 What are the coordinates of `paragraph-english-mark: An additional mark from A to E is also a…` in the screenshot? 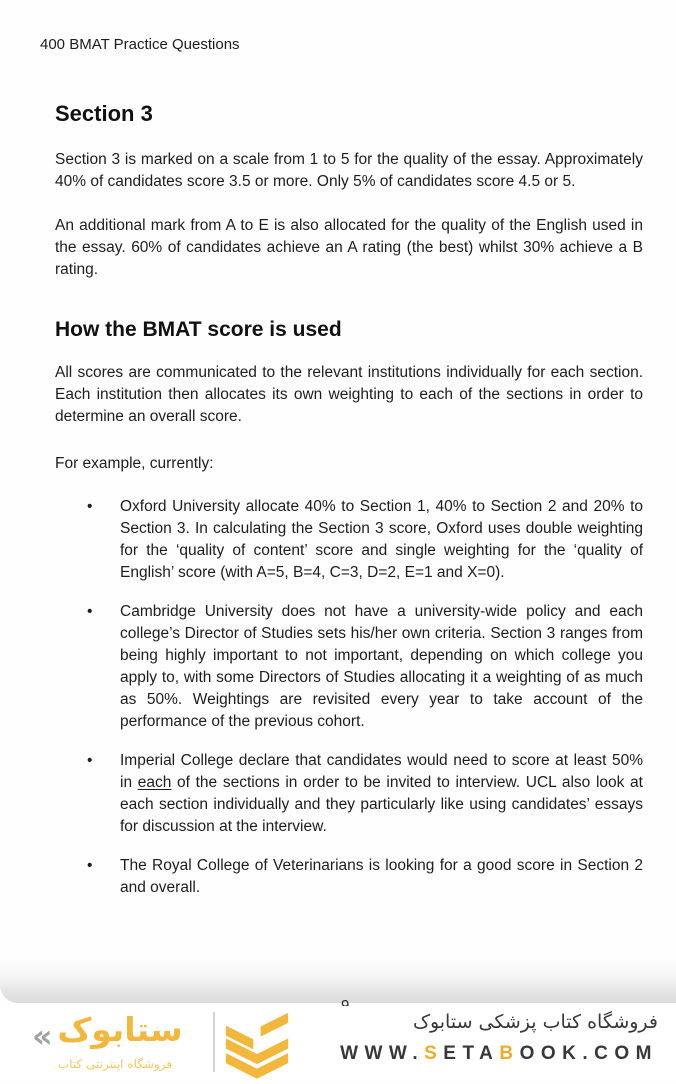 It's located at (349, 247).